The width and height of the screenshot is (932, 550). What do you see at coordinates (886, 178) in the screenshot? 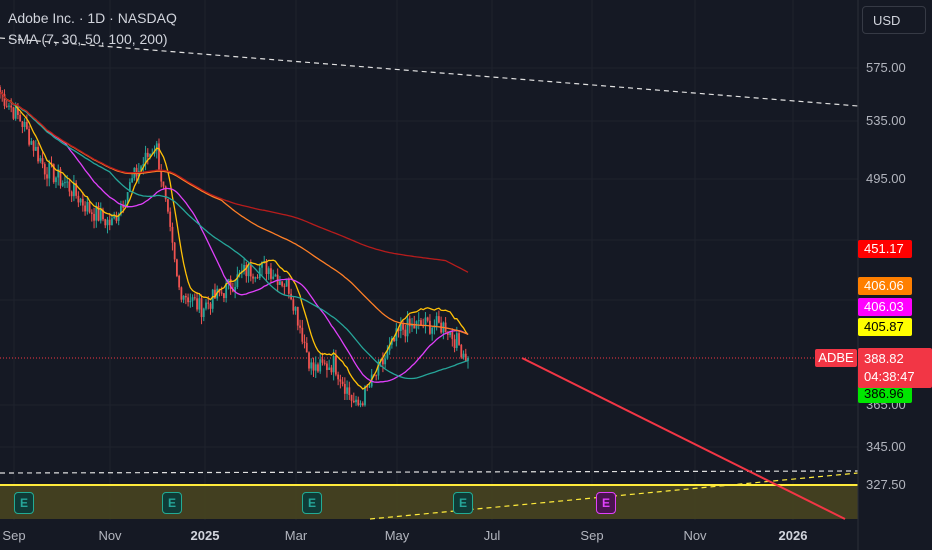
I see `price-tick: 495.00` at bounding box center [886, 178].